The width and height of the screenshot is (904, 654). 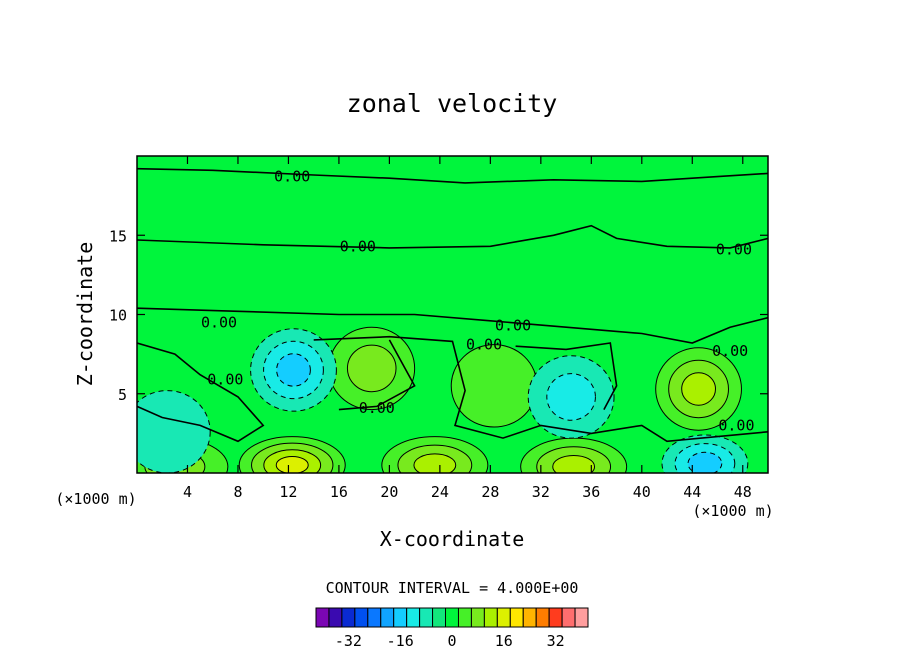 I want to click on x-tick-label-10: 44, so click(x=692, y=492).